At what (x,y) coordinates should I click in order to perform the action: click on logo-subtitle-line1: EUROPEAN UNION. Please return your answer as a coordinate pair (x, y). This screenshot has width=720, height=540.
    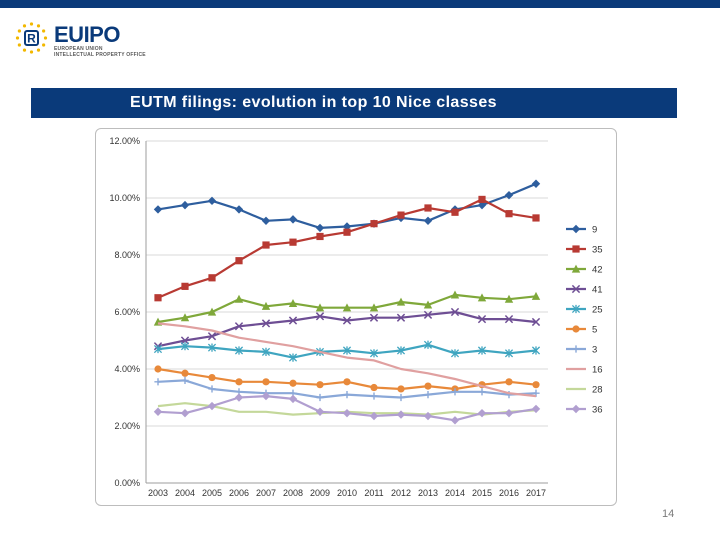
    Looking at the image, I should click on (78, 49).